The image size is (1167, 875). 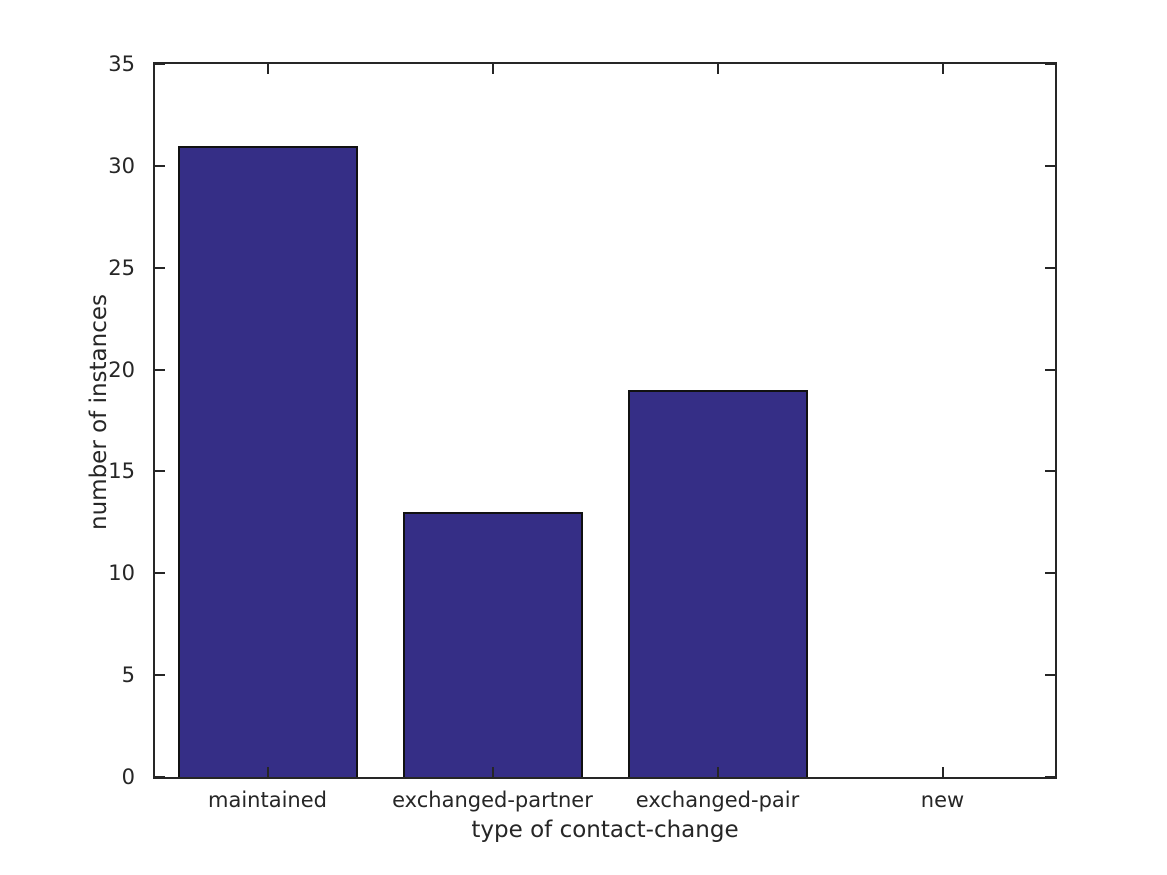 I want to click on y-axis-label: number of instances, so click(x=99, y=412).